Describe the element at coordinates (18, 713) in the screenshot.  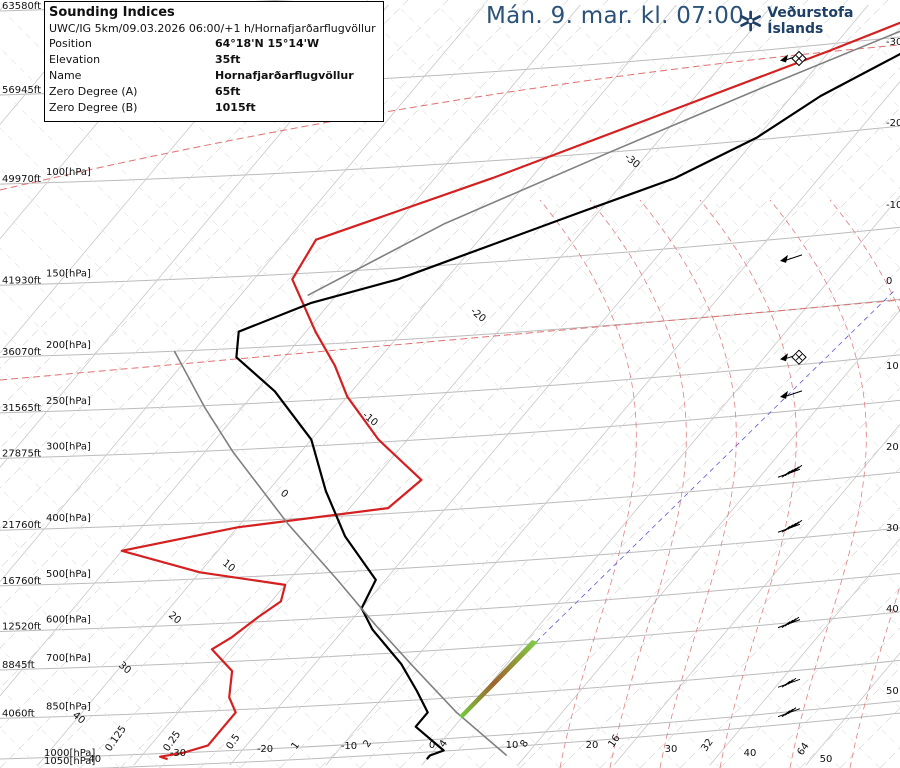
I see `altitude-label: 4060ft` at that location.